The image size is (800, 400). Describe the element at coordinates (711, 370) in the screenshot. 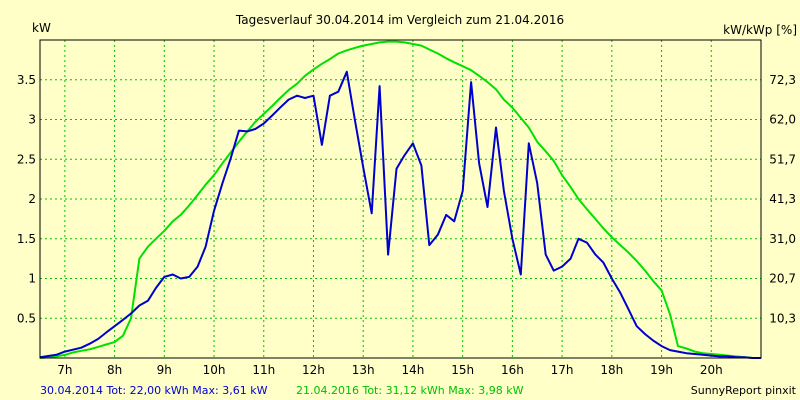

I see `x-tick-label: 20h` at that location.